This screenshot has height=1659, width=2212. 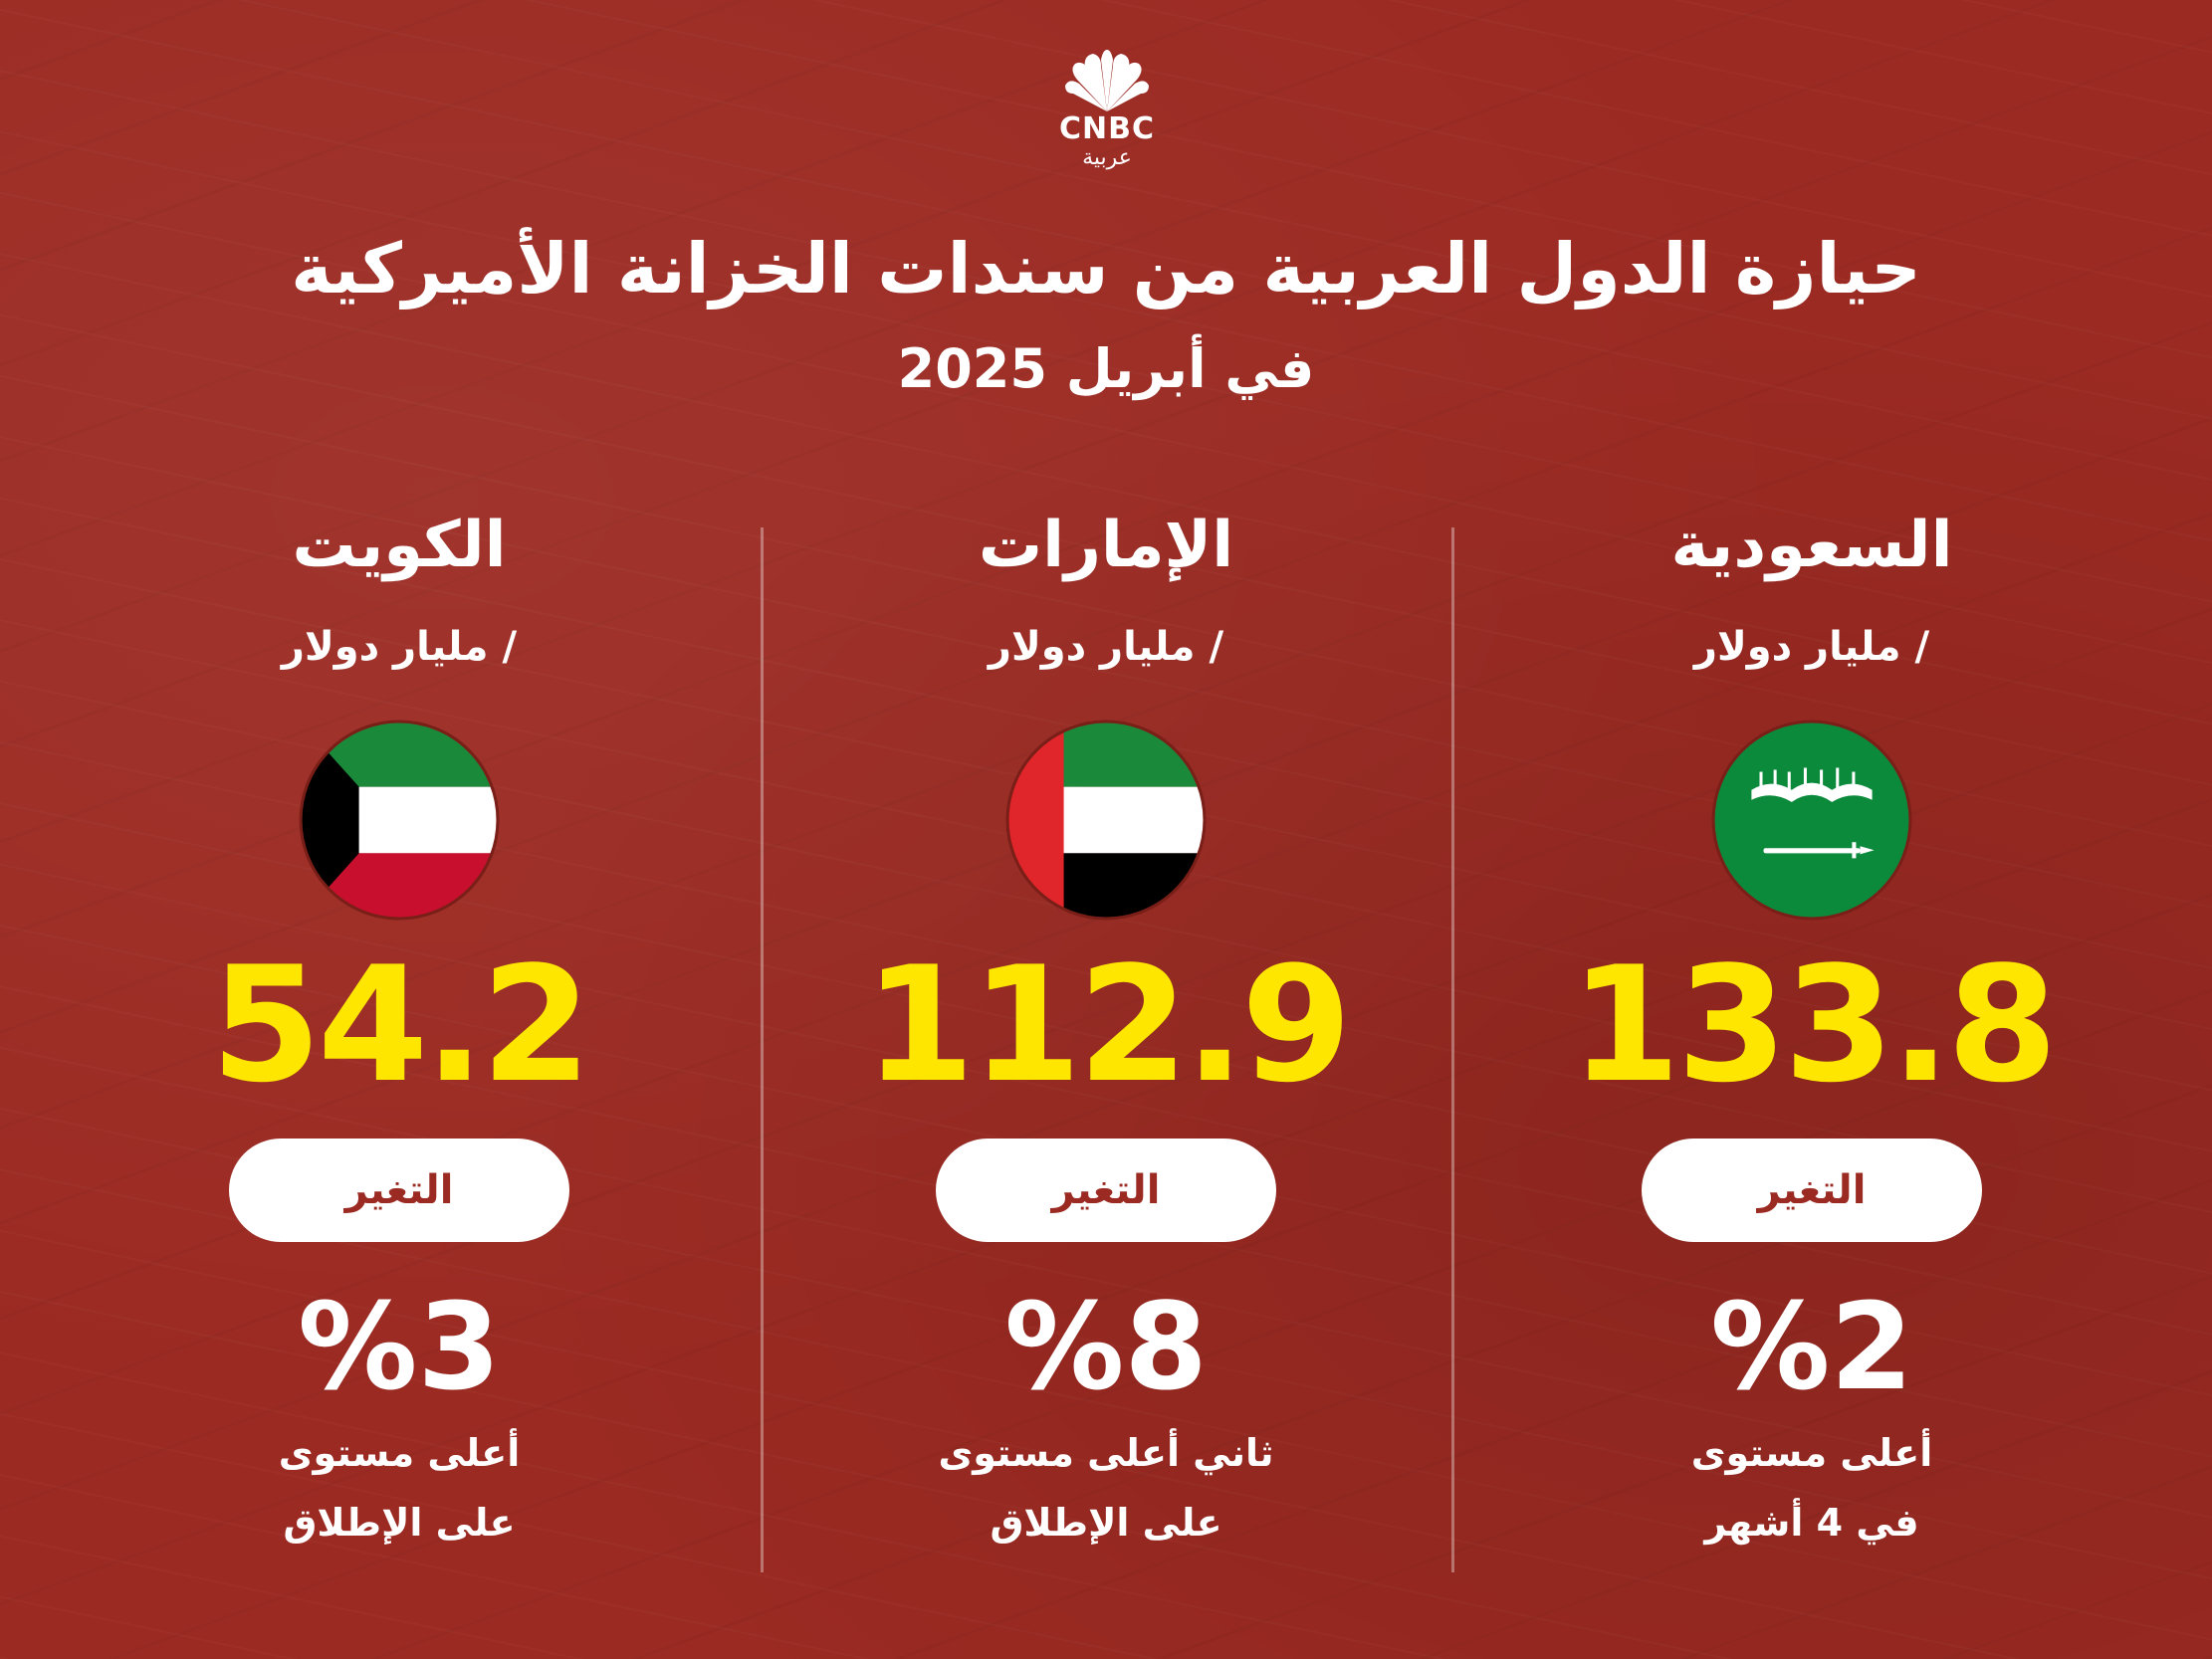 I want to click on holding-value: 54.2, so click(x=401, y=1025).